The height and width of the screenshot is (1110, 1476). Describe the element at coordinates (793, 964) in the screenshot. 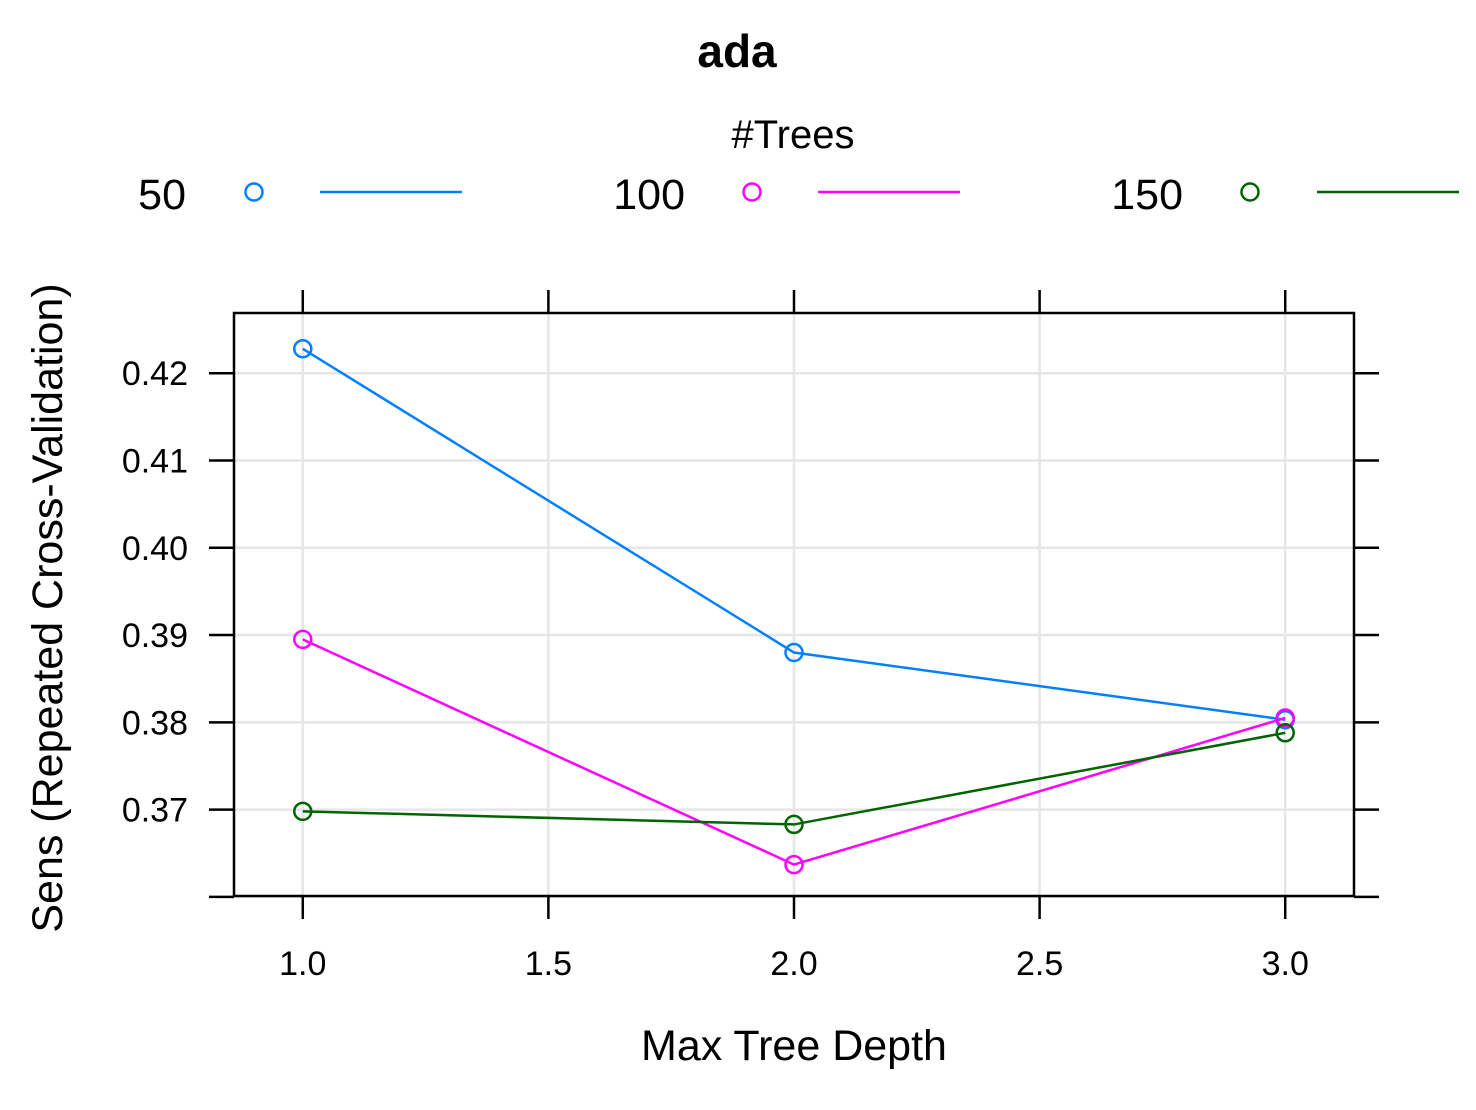

I see `x-tick-label: 2.0` at that location.